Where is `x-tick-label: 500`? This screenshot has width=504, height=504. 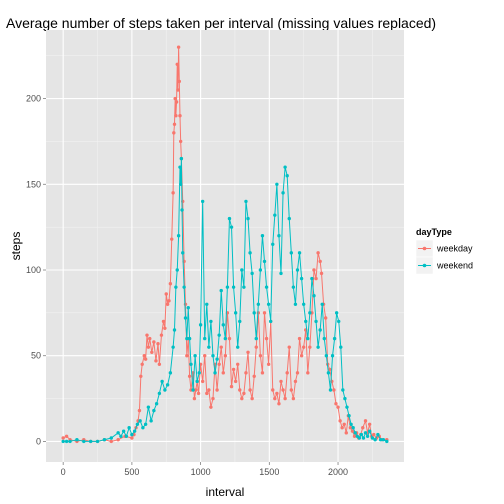
x-tick-label: 500 is located at coordinates (131, 472).